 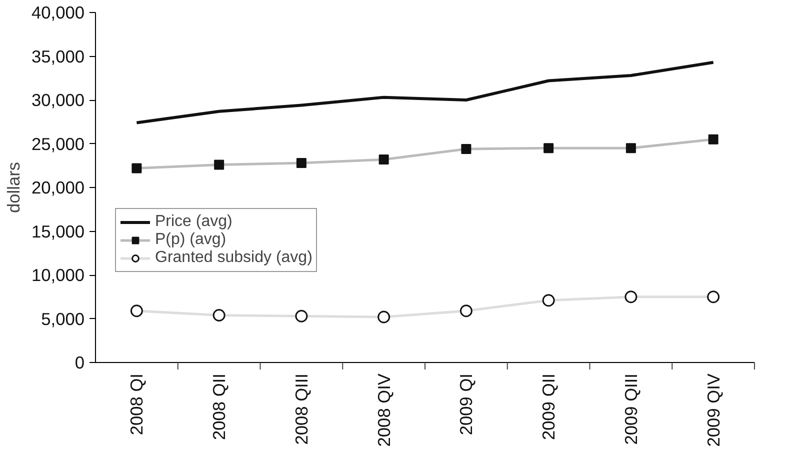 I want to click on x-tick-label: 2008 QI, so click(x=136, y=405).